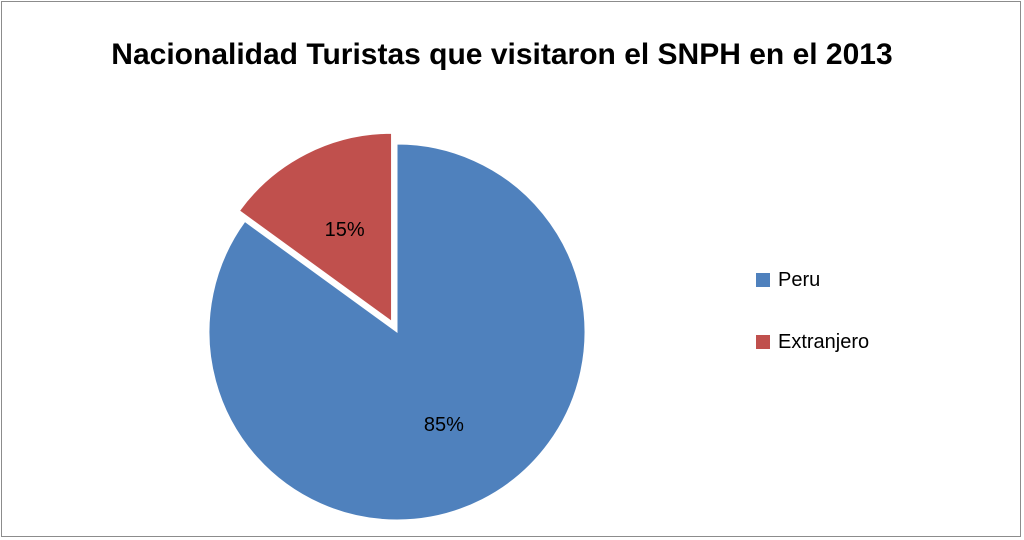 The width and height of the screenshot is (1024, 540). What do you see at coordinates (345, 230) in the screenshot?
I see `slice-label-extranjero: 15%` at bounding box center [345, 230].